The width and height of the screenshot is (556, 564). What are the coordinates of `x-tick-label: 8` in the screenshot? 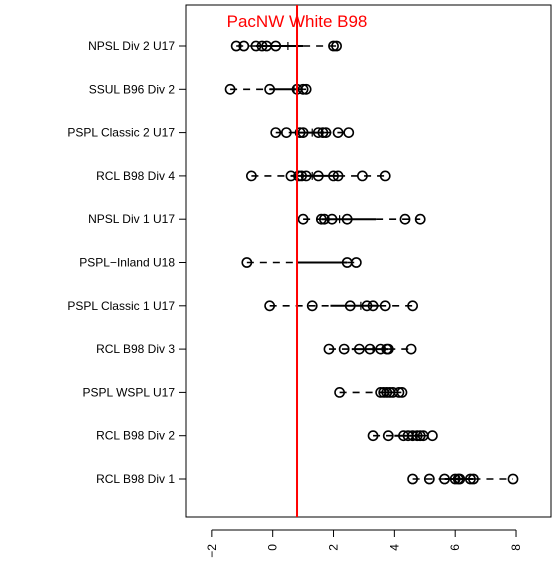 It's located at (516, 547).